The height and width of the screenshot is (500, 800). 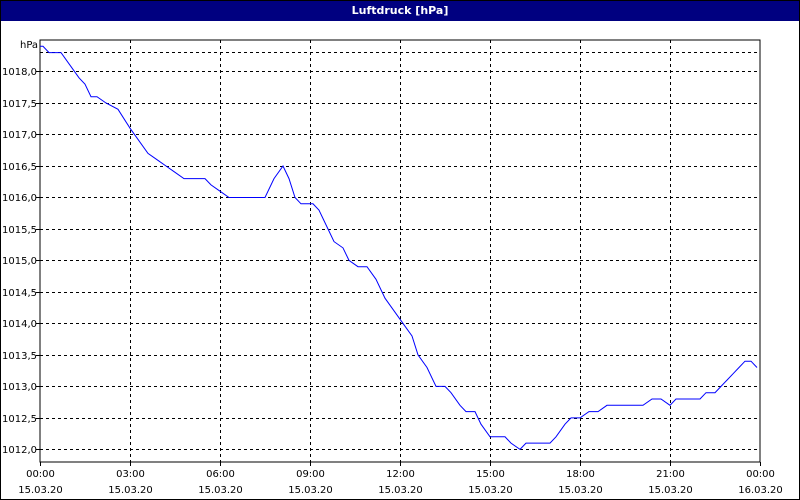 What do you see at coordinates (760, 490) in the screenshot?
I see `x-tick-date-label: 16.03.20` at bounding box center [760, 490].